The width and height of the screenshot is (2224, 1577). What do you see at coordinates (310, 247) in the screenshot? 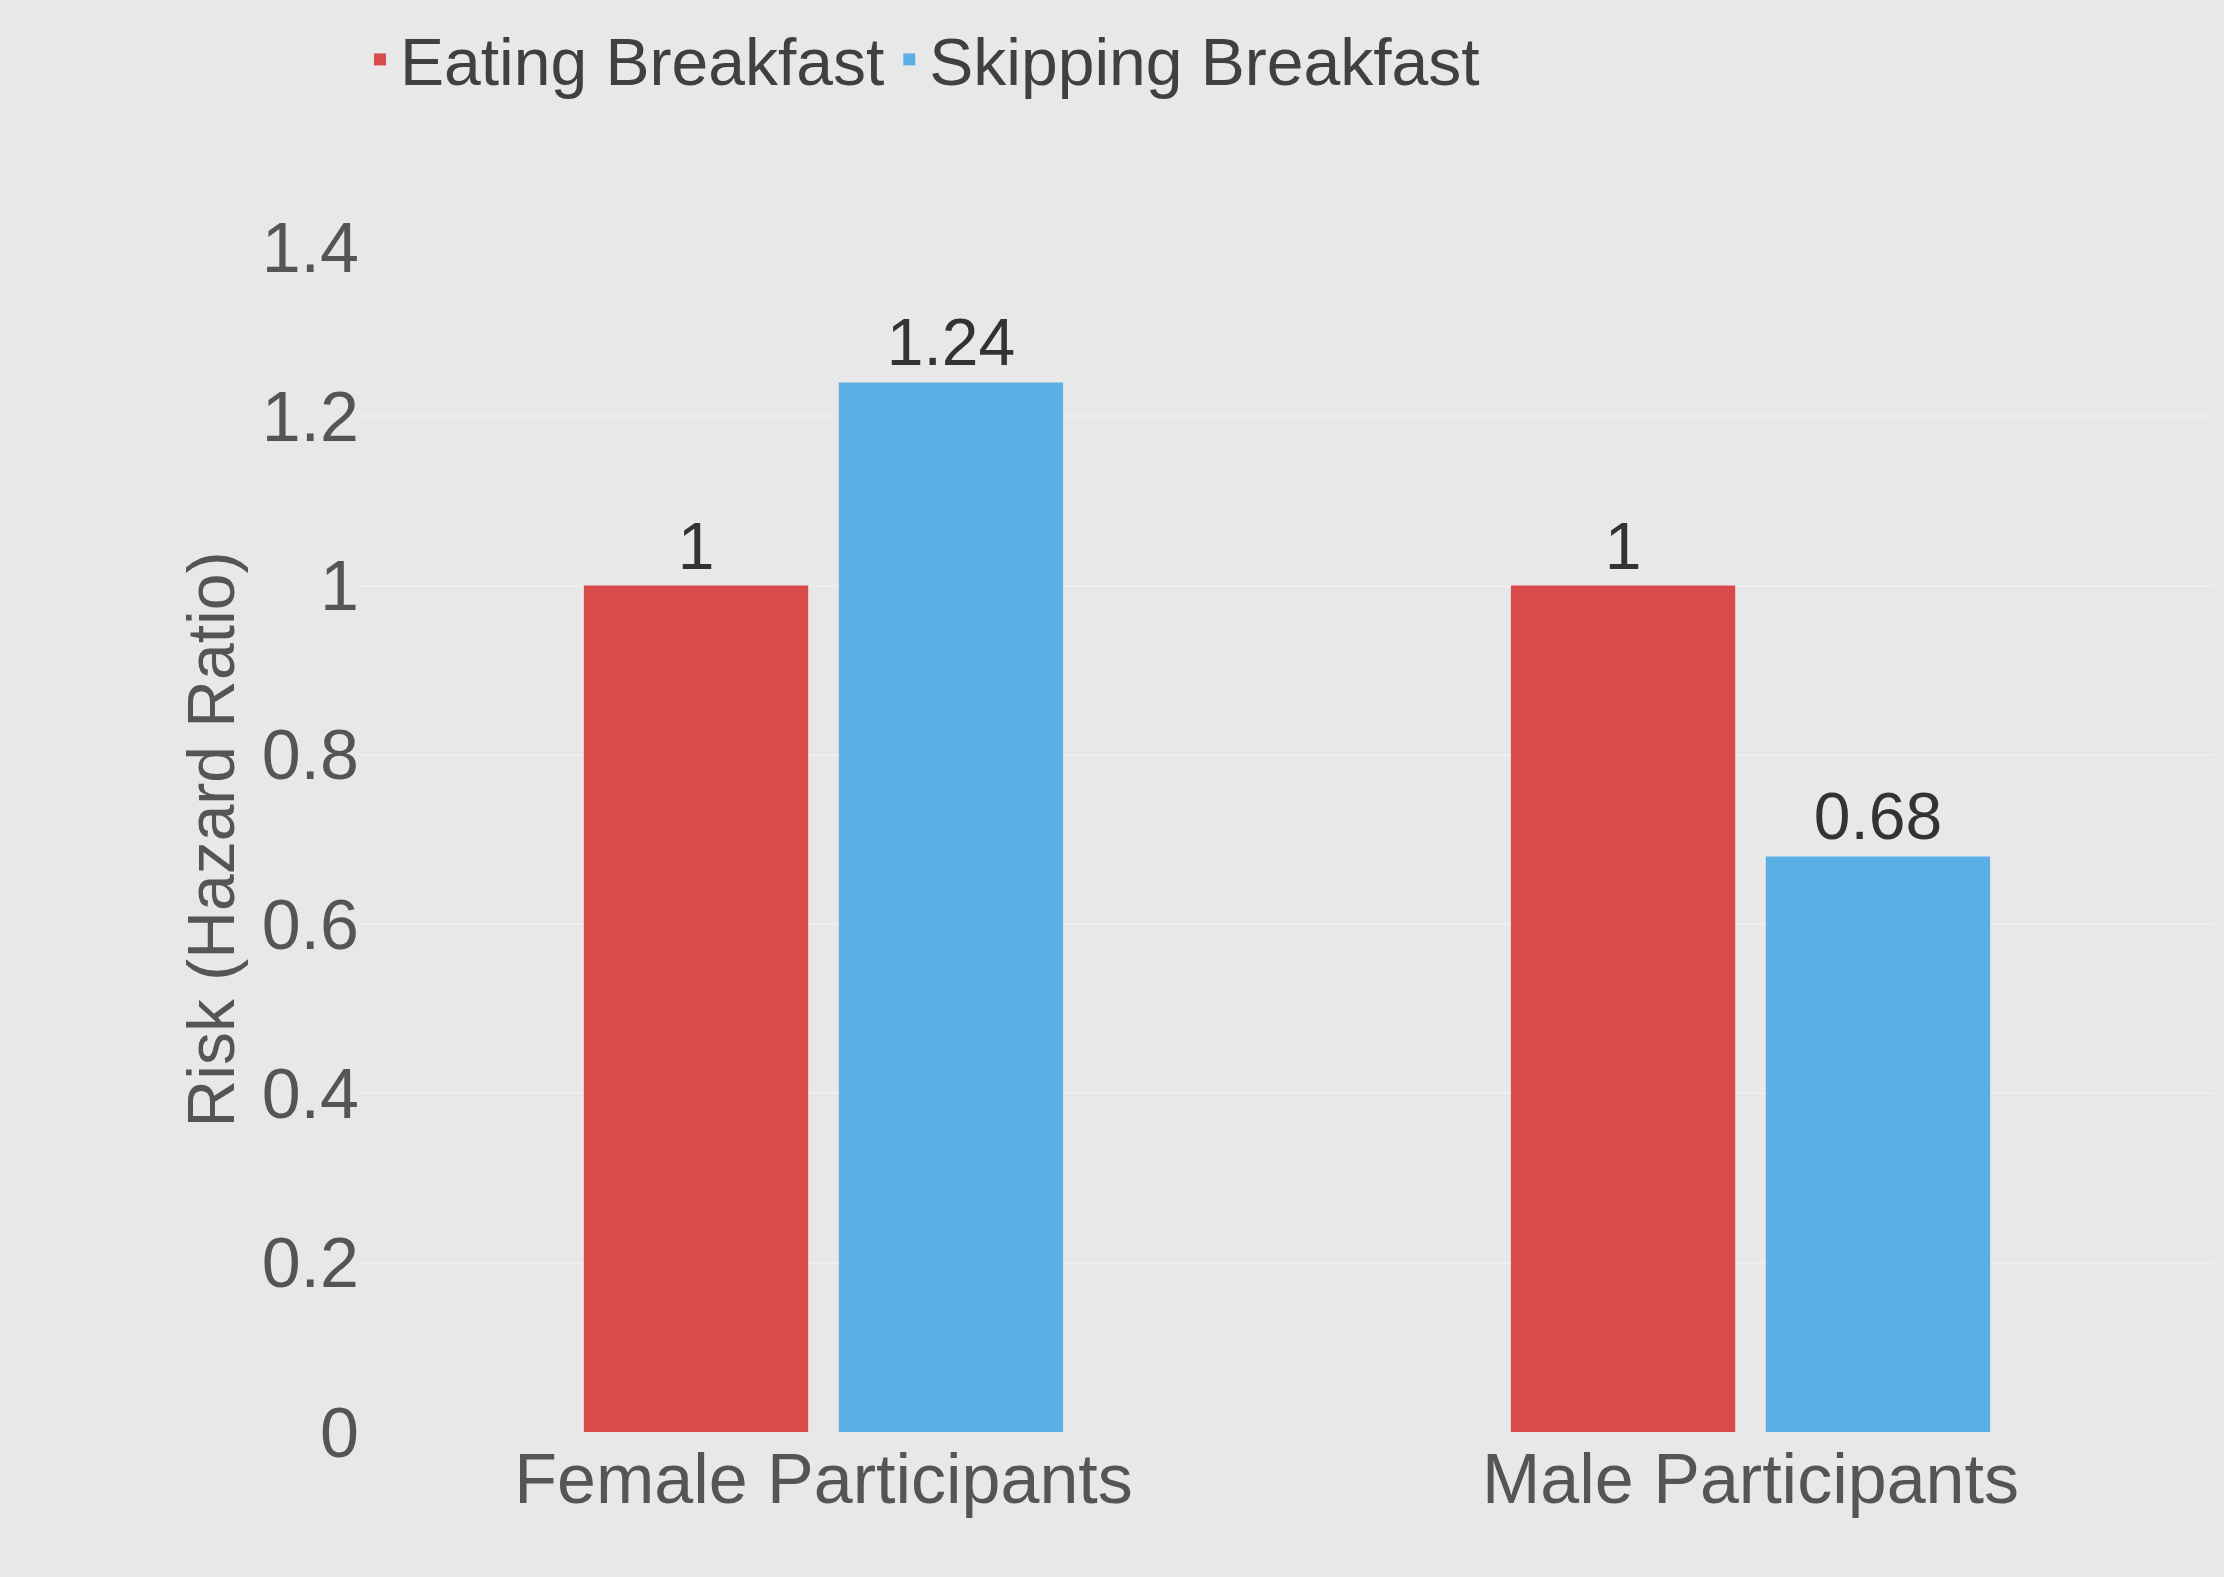
I see `y-tick-label: 1.4` at bounding box center [310, 247].